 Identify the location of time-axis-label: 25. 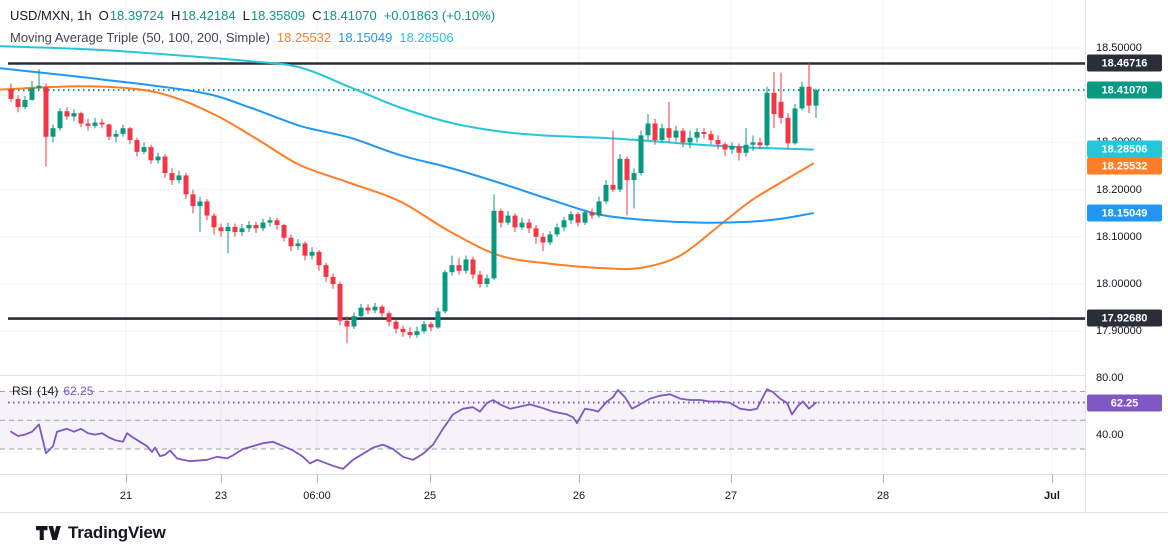
(430, 496).